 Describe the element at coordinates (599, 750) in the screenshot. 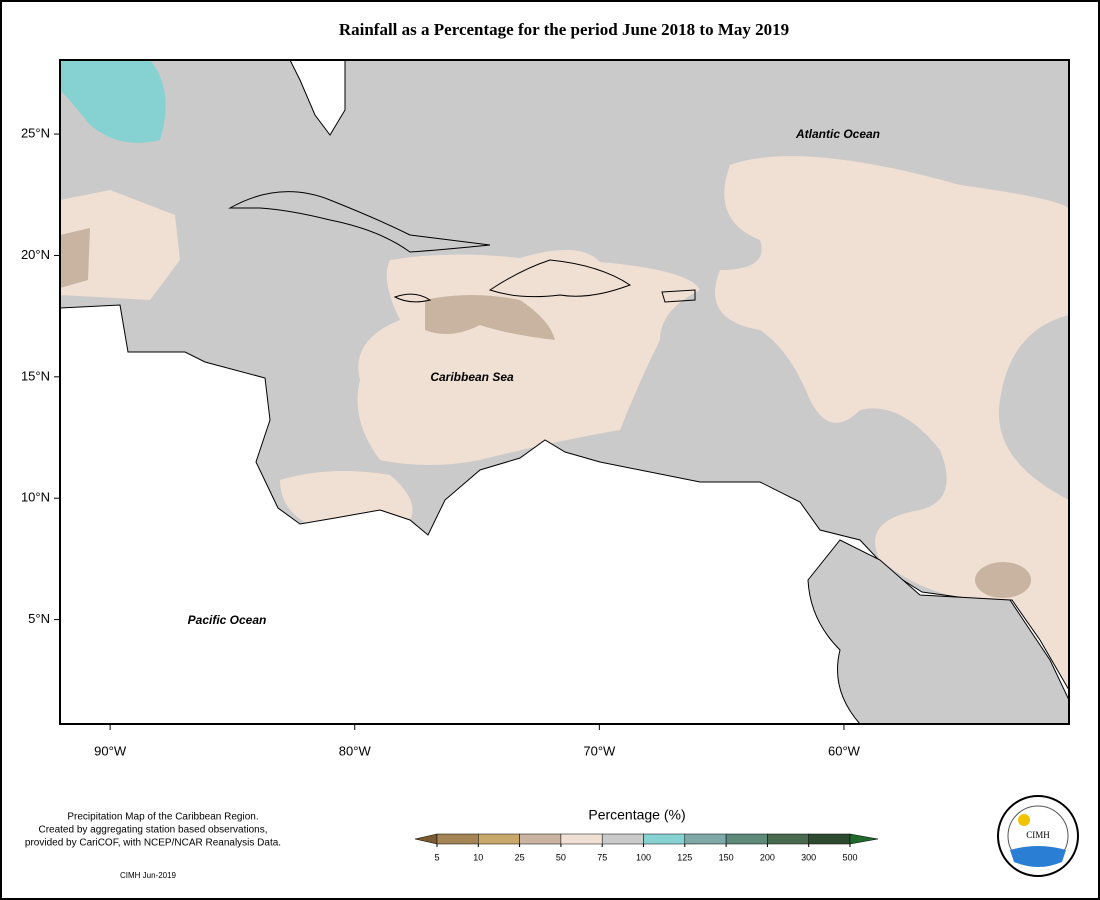

I see `x-tick-label: 70°W` at that location.